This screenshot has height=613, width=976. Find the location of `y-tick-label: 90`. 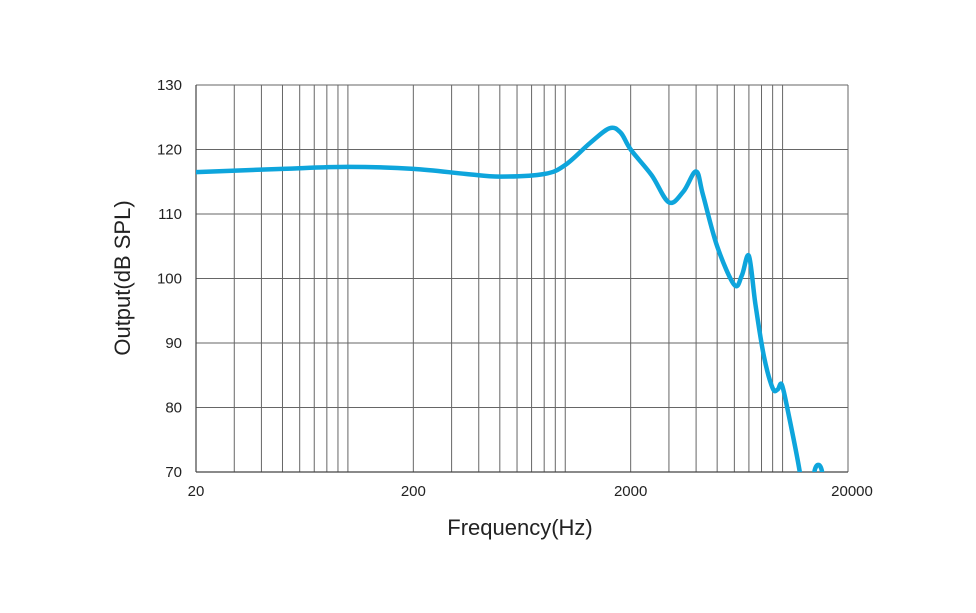

y-tick-label: 90 is located at coordinates (173, 343).